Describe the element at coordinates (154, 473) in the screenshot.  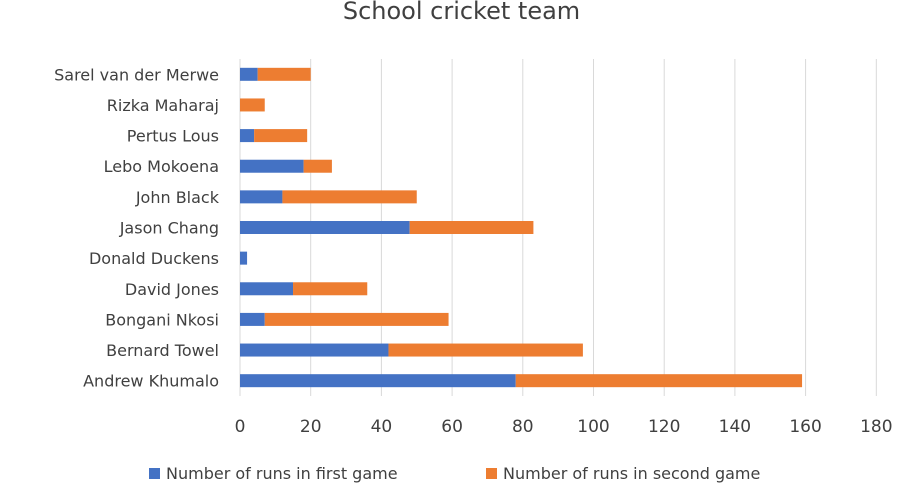
I see `legend-swatch-first-game` at that location.